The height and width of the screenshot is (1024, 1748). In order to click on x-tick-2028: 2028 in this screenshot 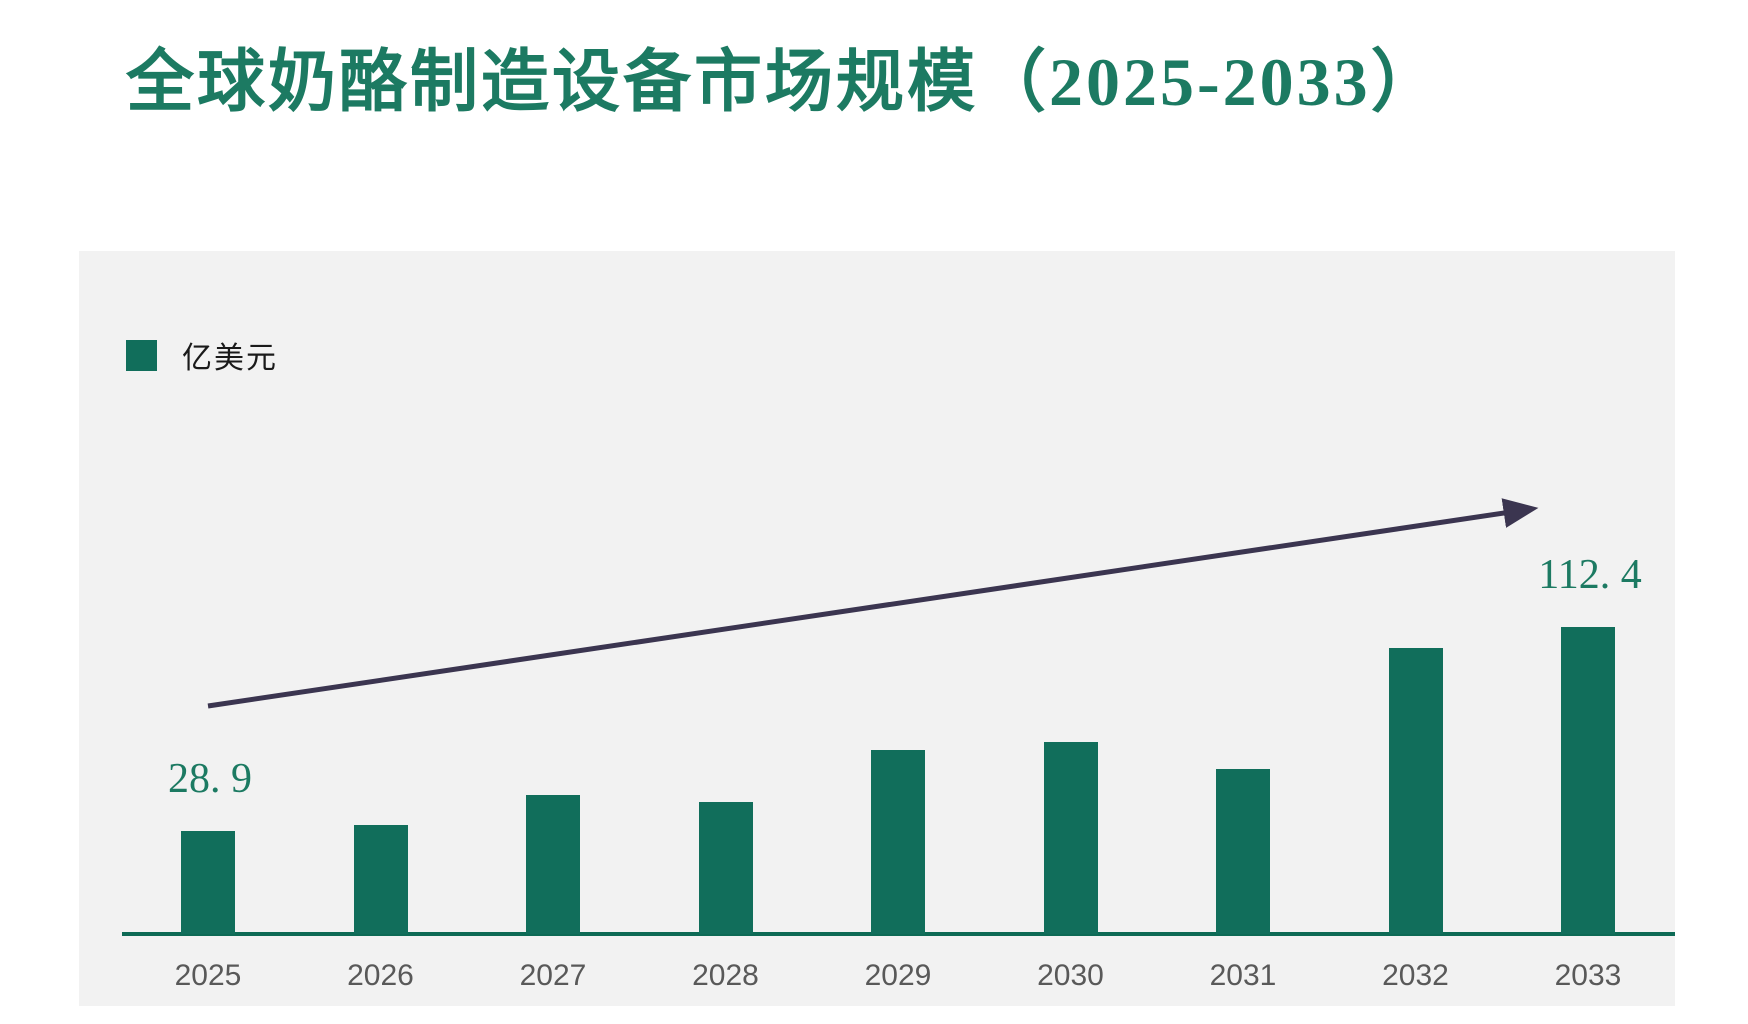, I will do `click(725, 975)`.